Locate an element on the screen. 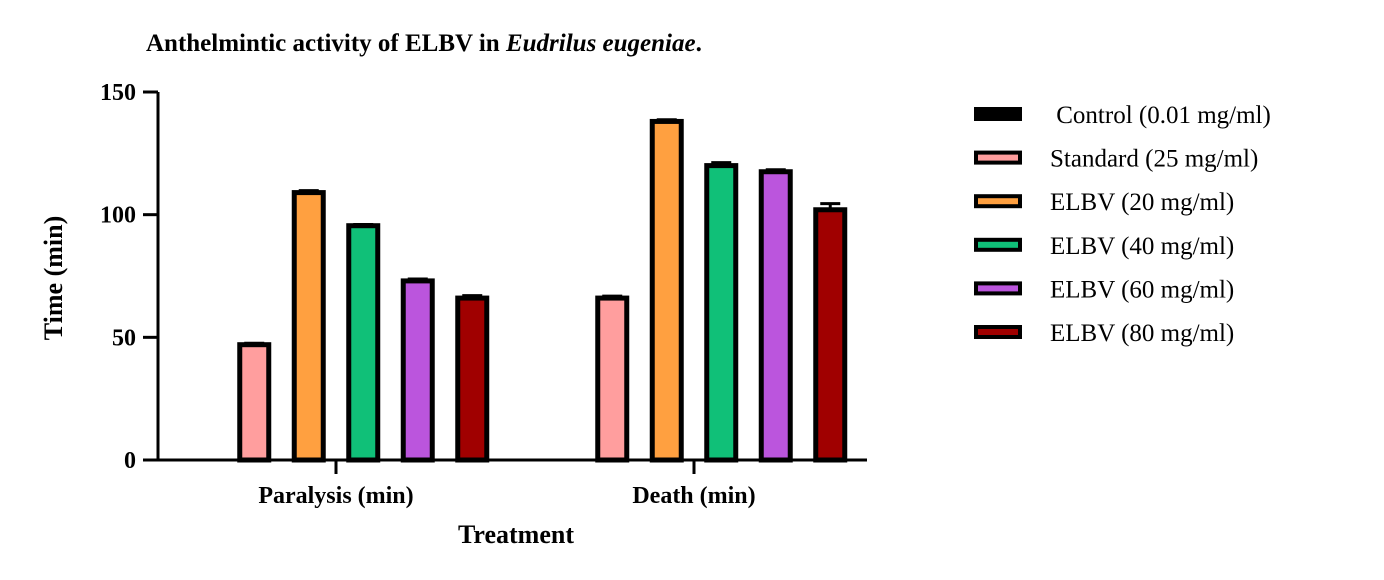 The width and height of the screenshot is (1384, 580). y-axis-title: Time (min) is located at coordinates (53, 278).